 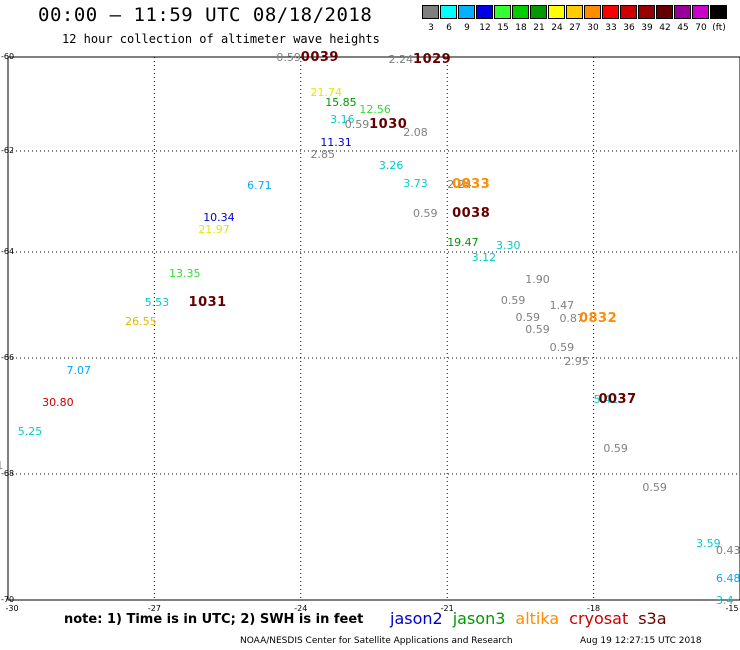 I want to click on wave-height-value: 1.91, so click(x=1, y=465).